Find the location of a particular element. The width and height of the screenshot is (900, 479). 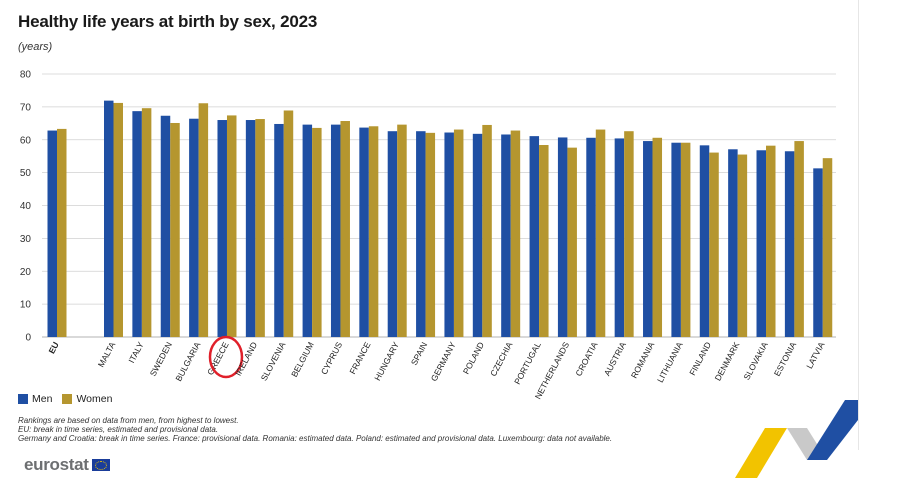

y-tick-label: 20 is located at coordinates (26, 272).